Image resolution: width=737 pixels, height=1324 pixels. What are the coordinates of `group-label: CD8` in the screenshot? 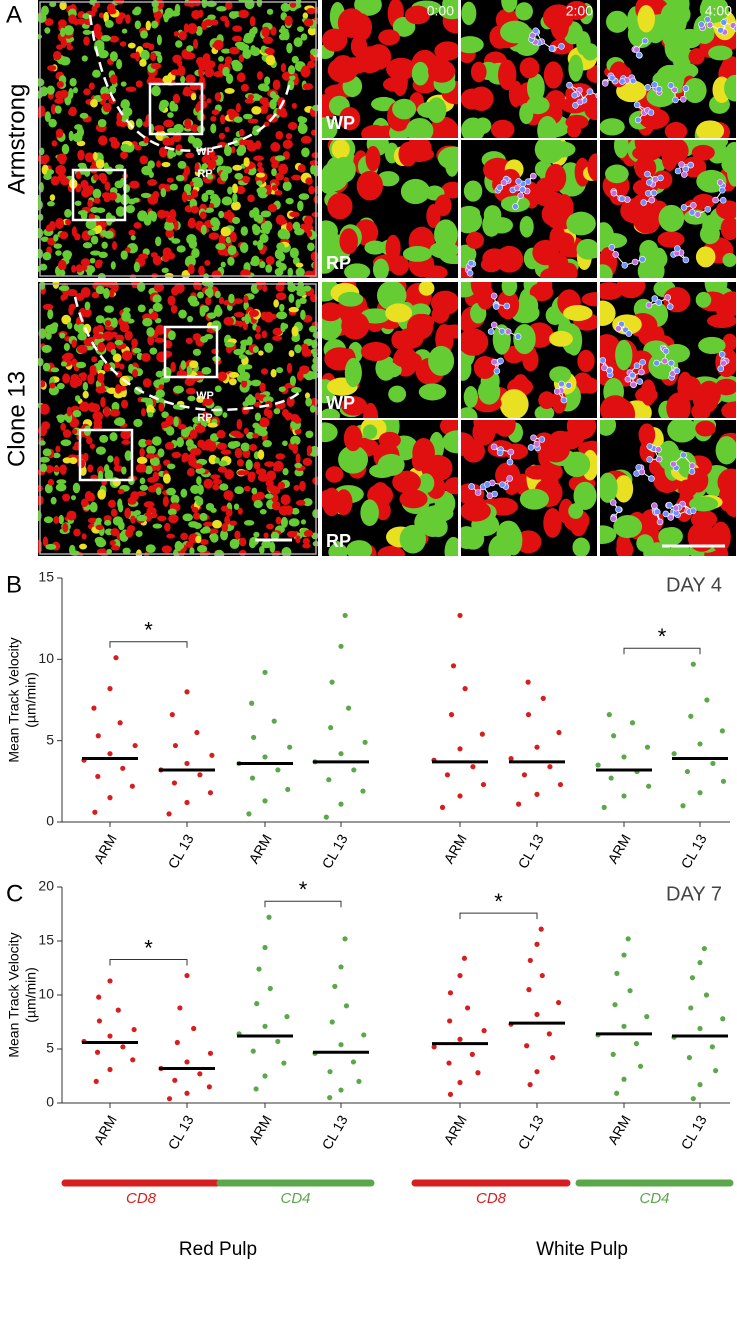 It's located at (141, 1198).